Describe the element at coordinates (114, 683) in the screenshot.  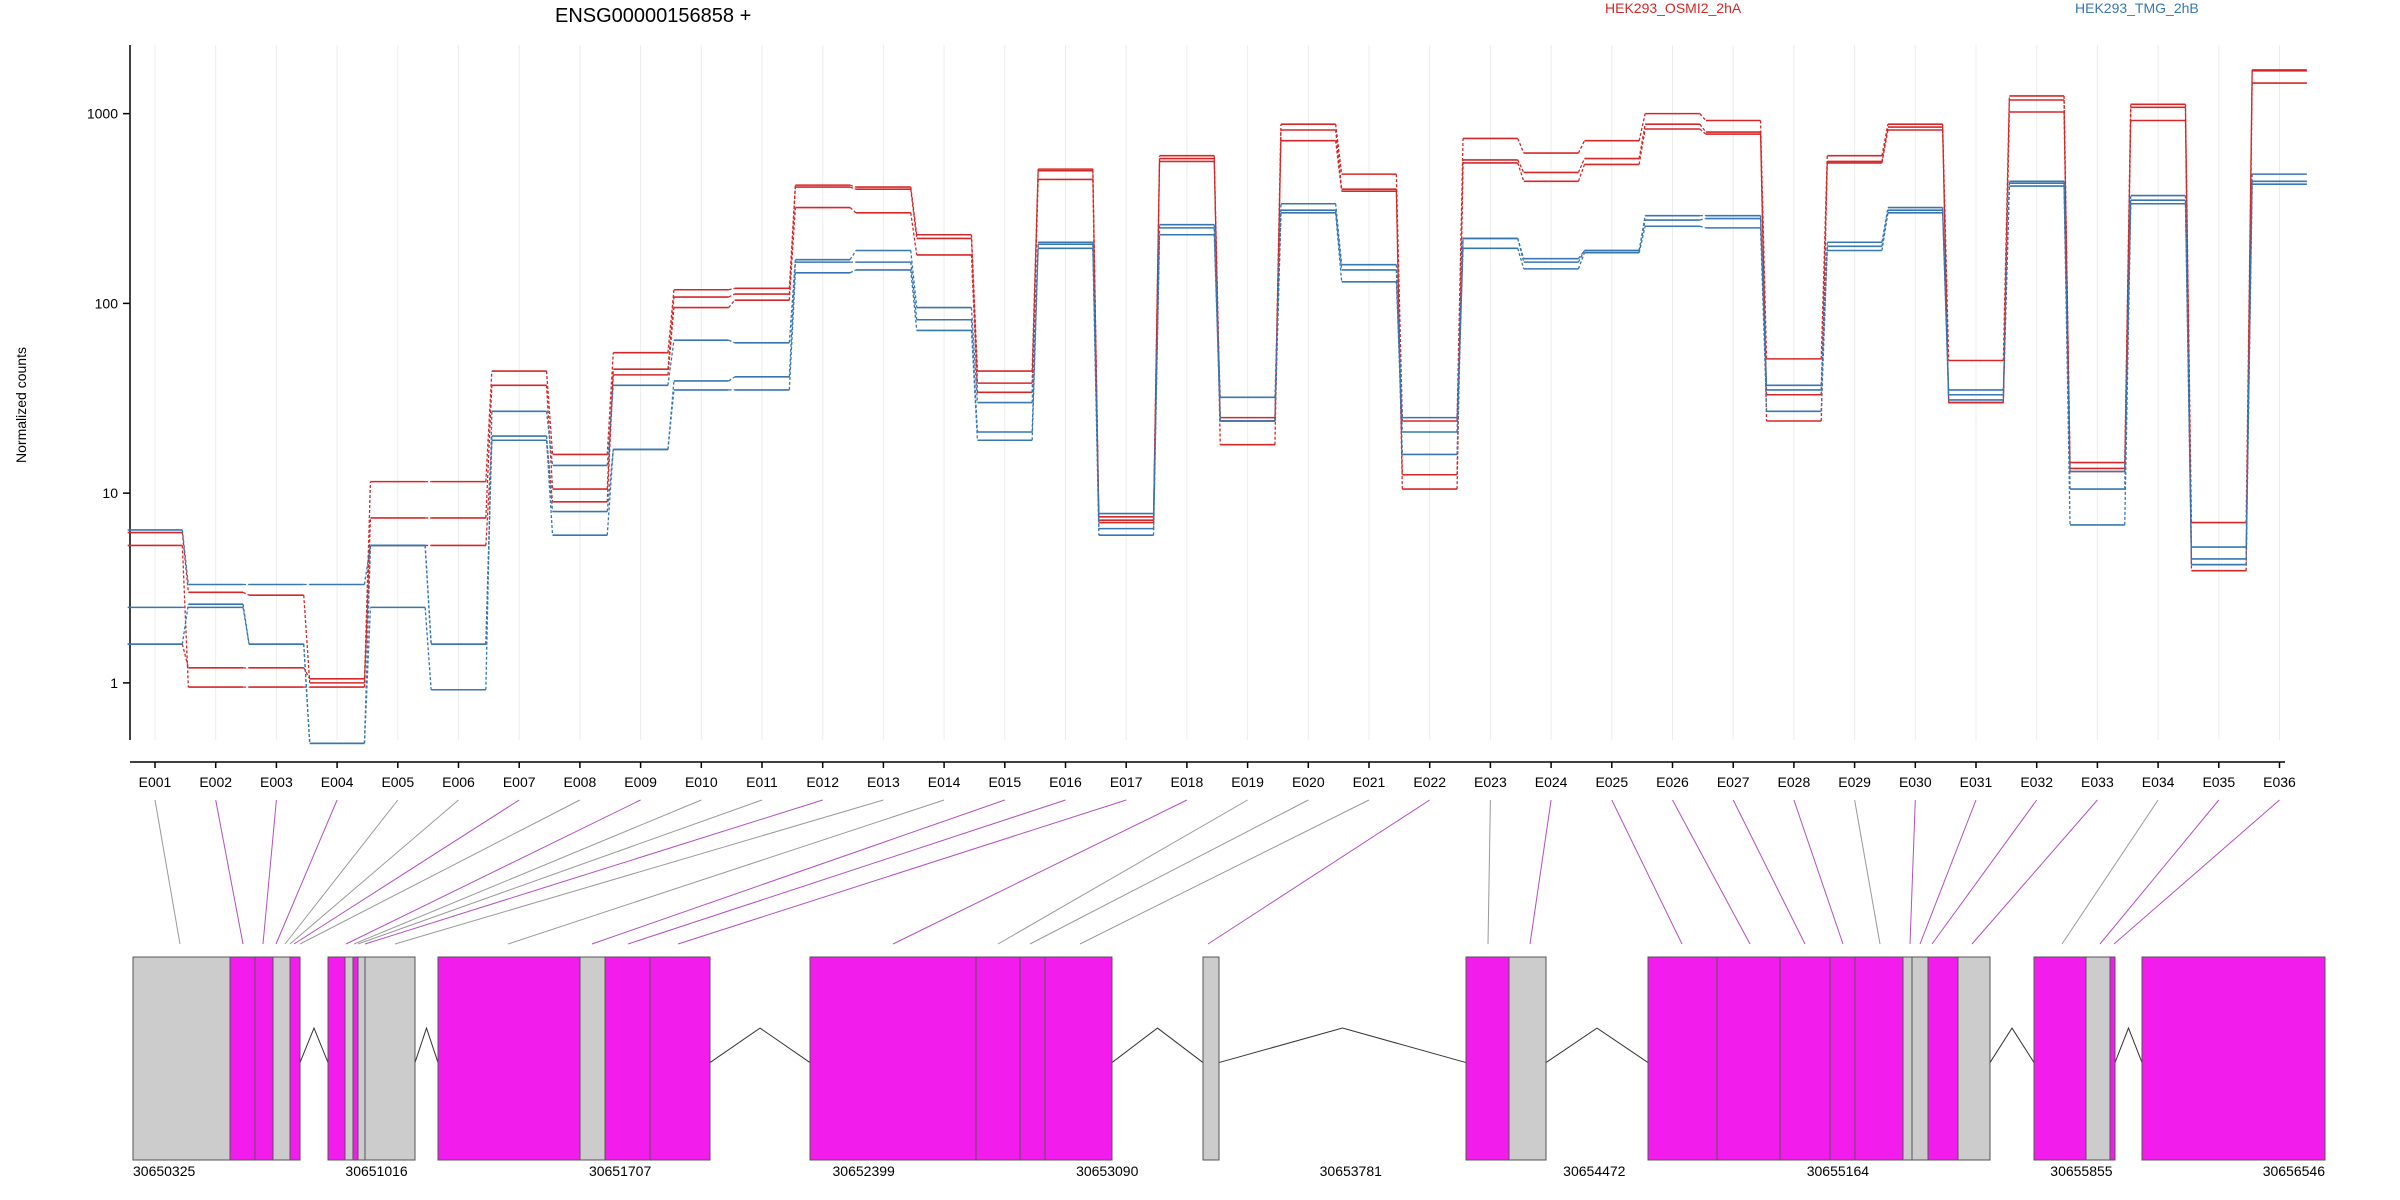
I see `y-tick-label: 1` at that location.